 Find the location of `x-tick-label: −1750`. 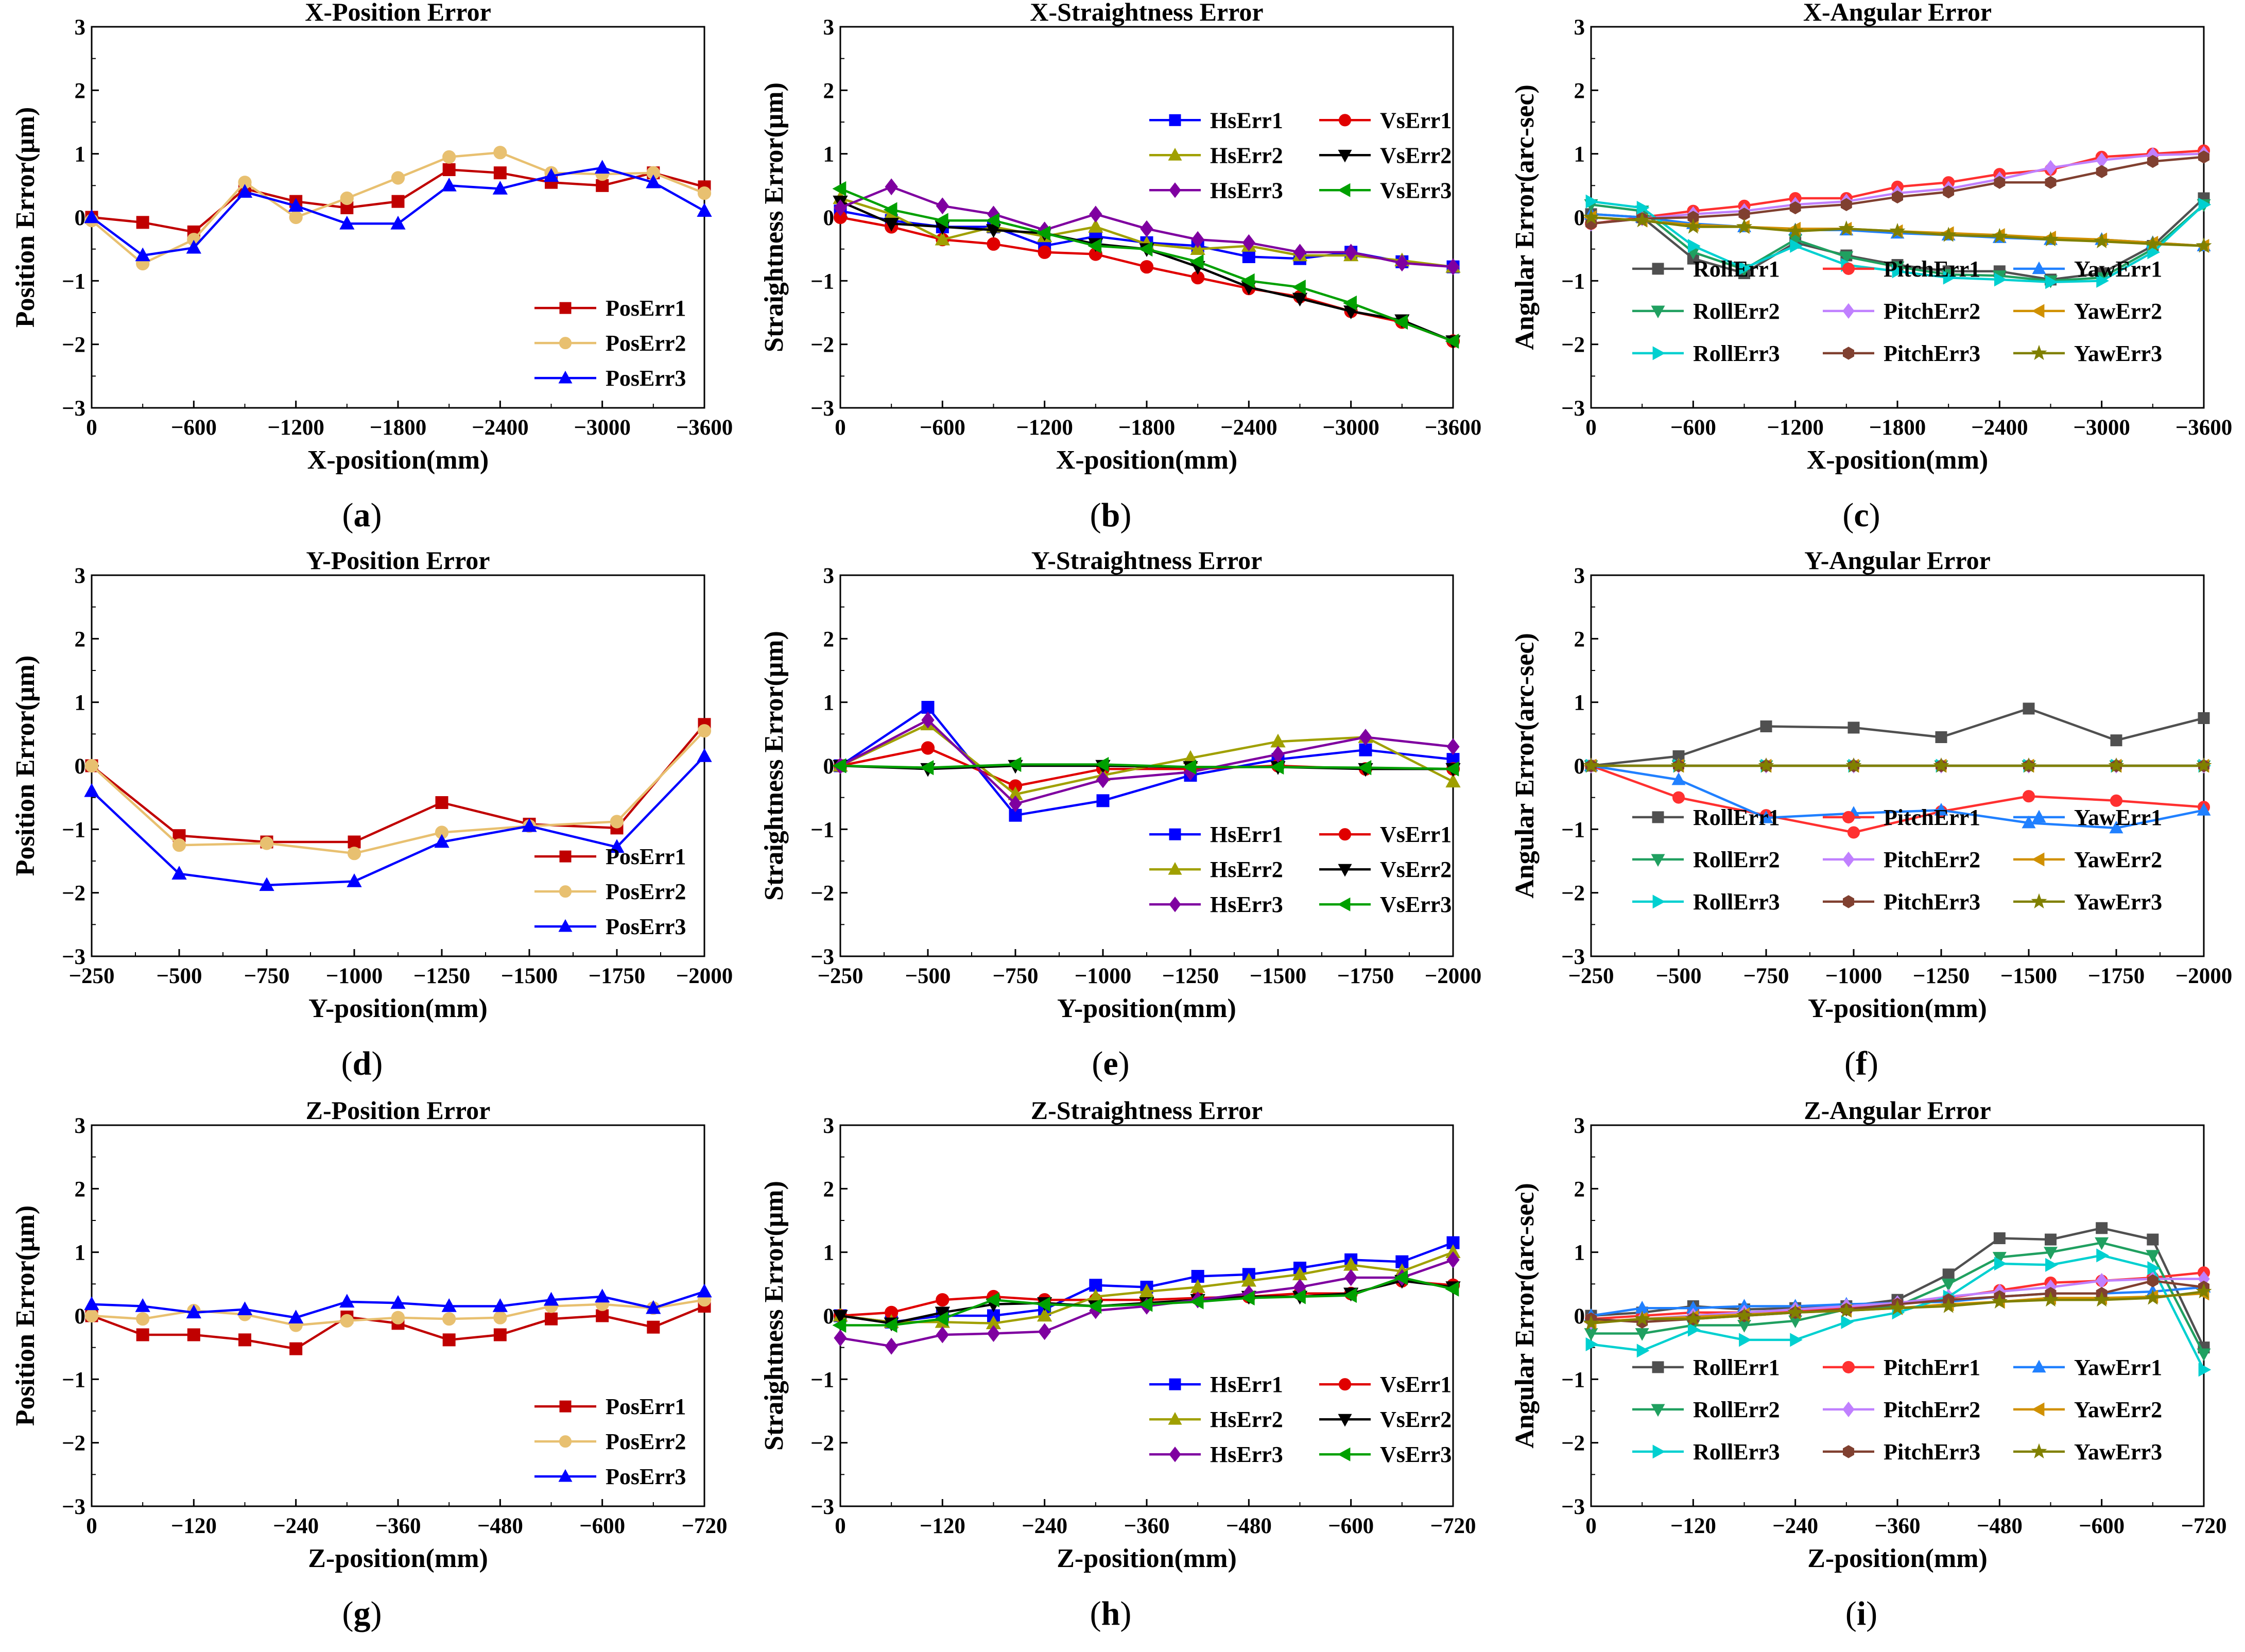

x-tick-label: −1750 is located at coordinates (1365, 976).